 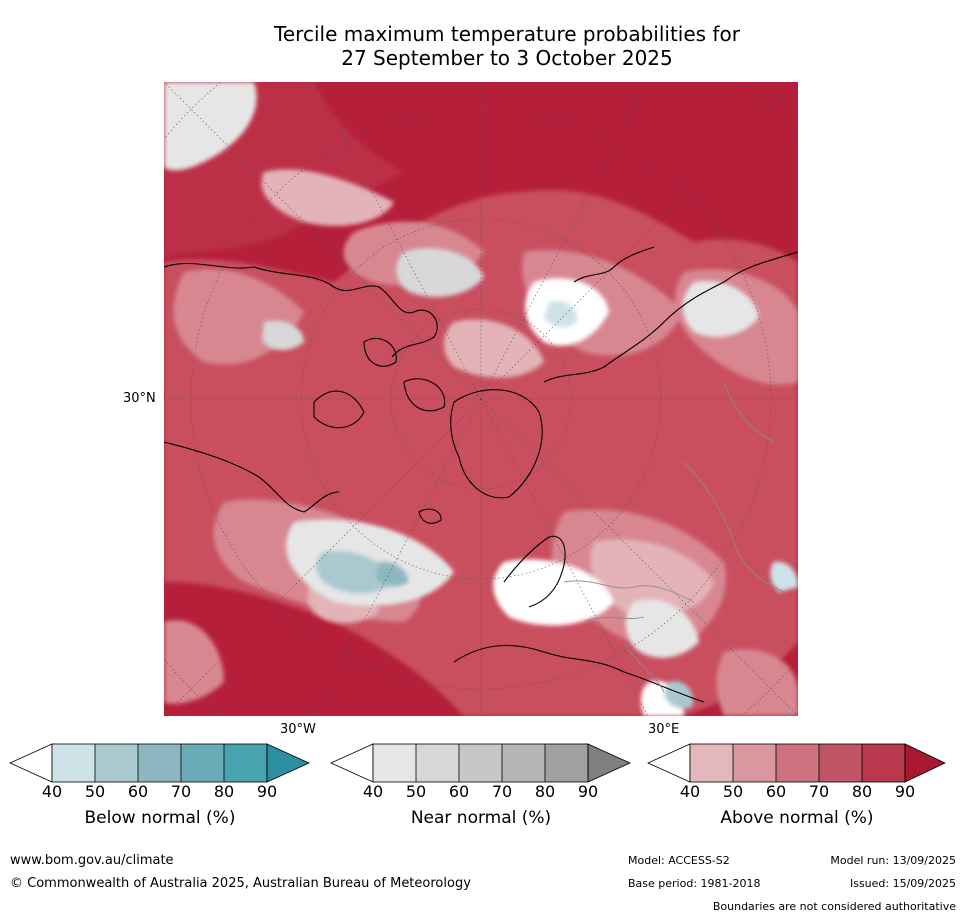 I want to click on colorbar-below-normal, so click(x=159, y=763).